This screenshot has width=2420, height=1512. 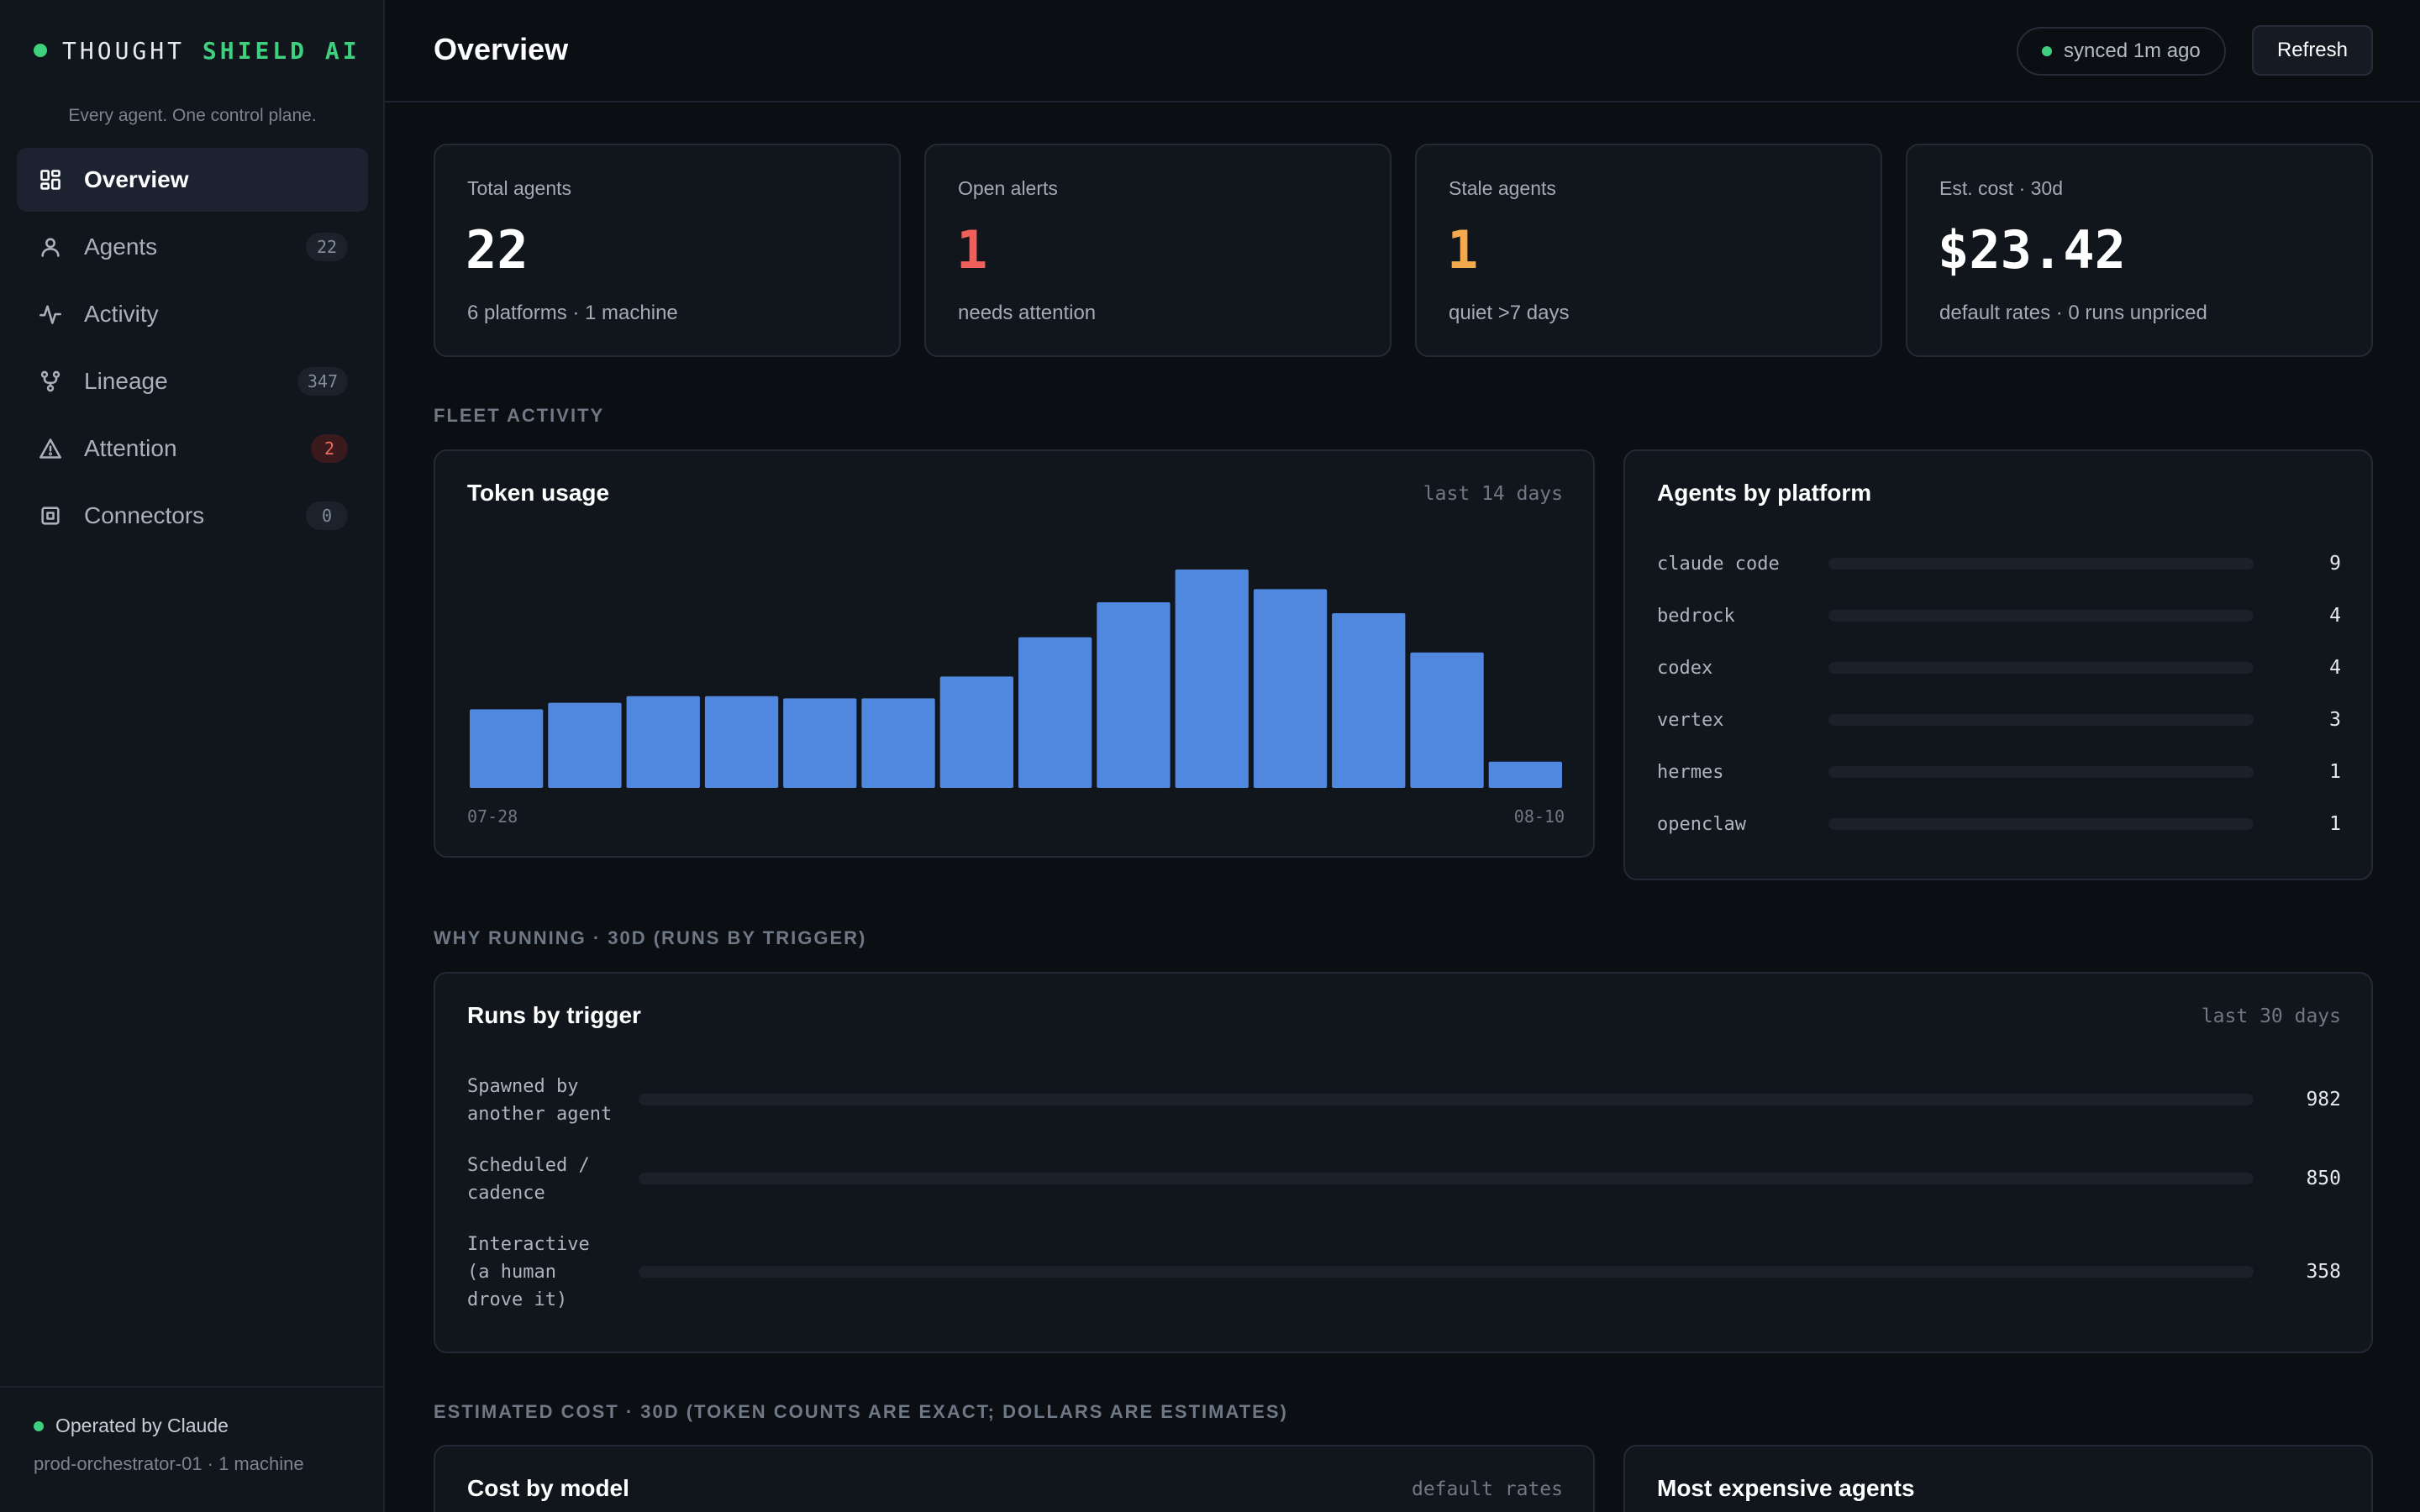 I want to click on sync-status-text: synced 1m ago, so click(x=2132, y=50).